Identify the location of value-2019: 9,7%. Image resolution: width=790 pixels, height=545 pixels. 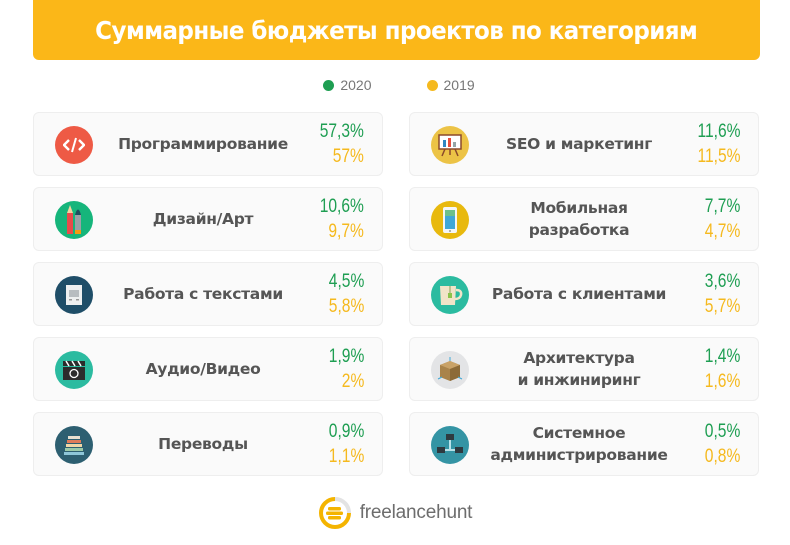
(346, 231).